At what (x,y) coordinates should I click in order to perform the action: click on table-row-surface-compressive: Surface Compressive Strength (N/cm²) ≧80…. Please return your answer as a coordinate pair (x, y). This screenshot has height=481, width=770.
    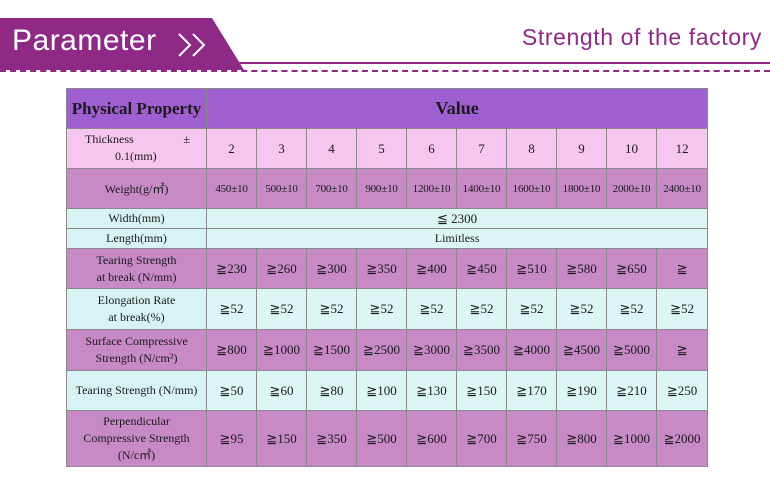
    Looking at the image, I should click on (387, 350).